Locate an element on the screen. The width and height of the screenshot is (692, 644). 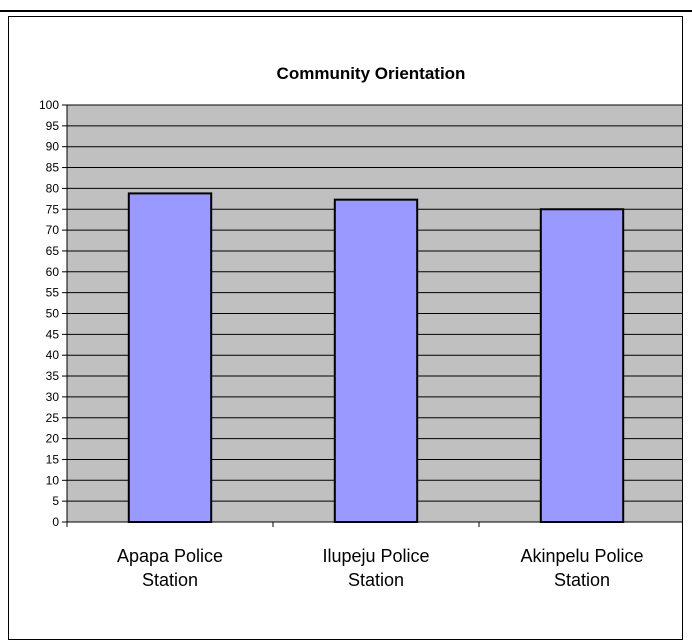
y-tick-label: 25 is located at coordinates (53, 418).